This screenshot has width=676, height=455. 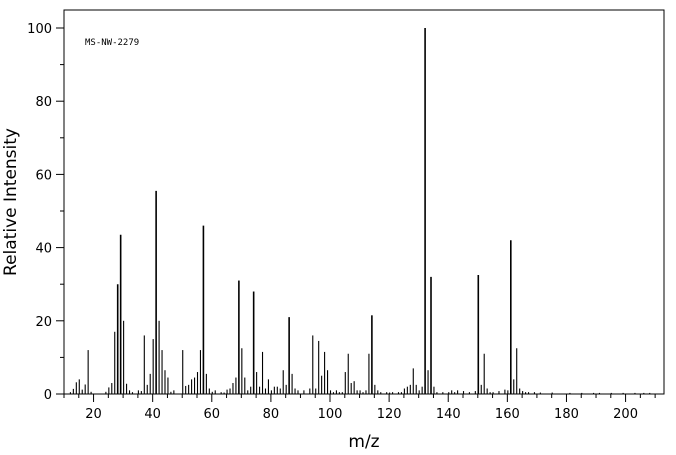 What do you see at coordinates (507, 414) in the screenshot?
I see `x-tick-label: 160` at bounding box center [507, 414].